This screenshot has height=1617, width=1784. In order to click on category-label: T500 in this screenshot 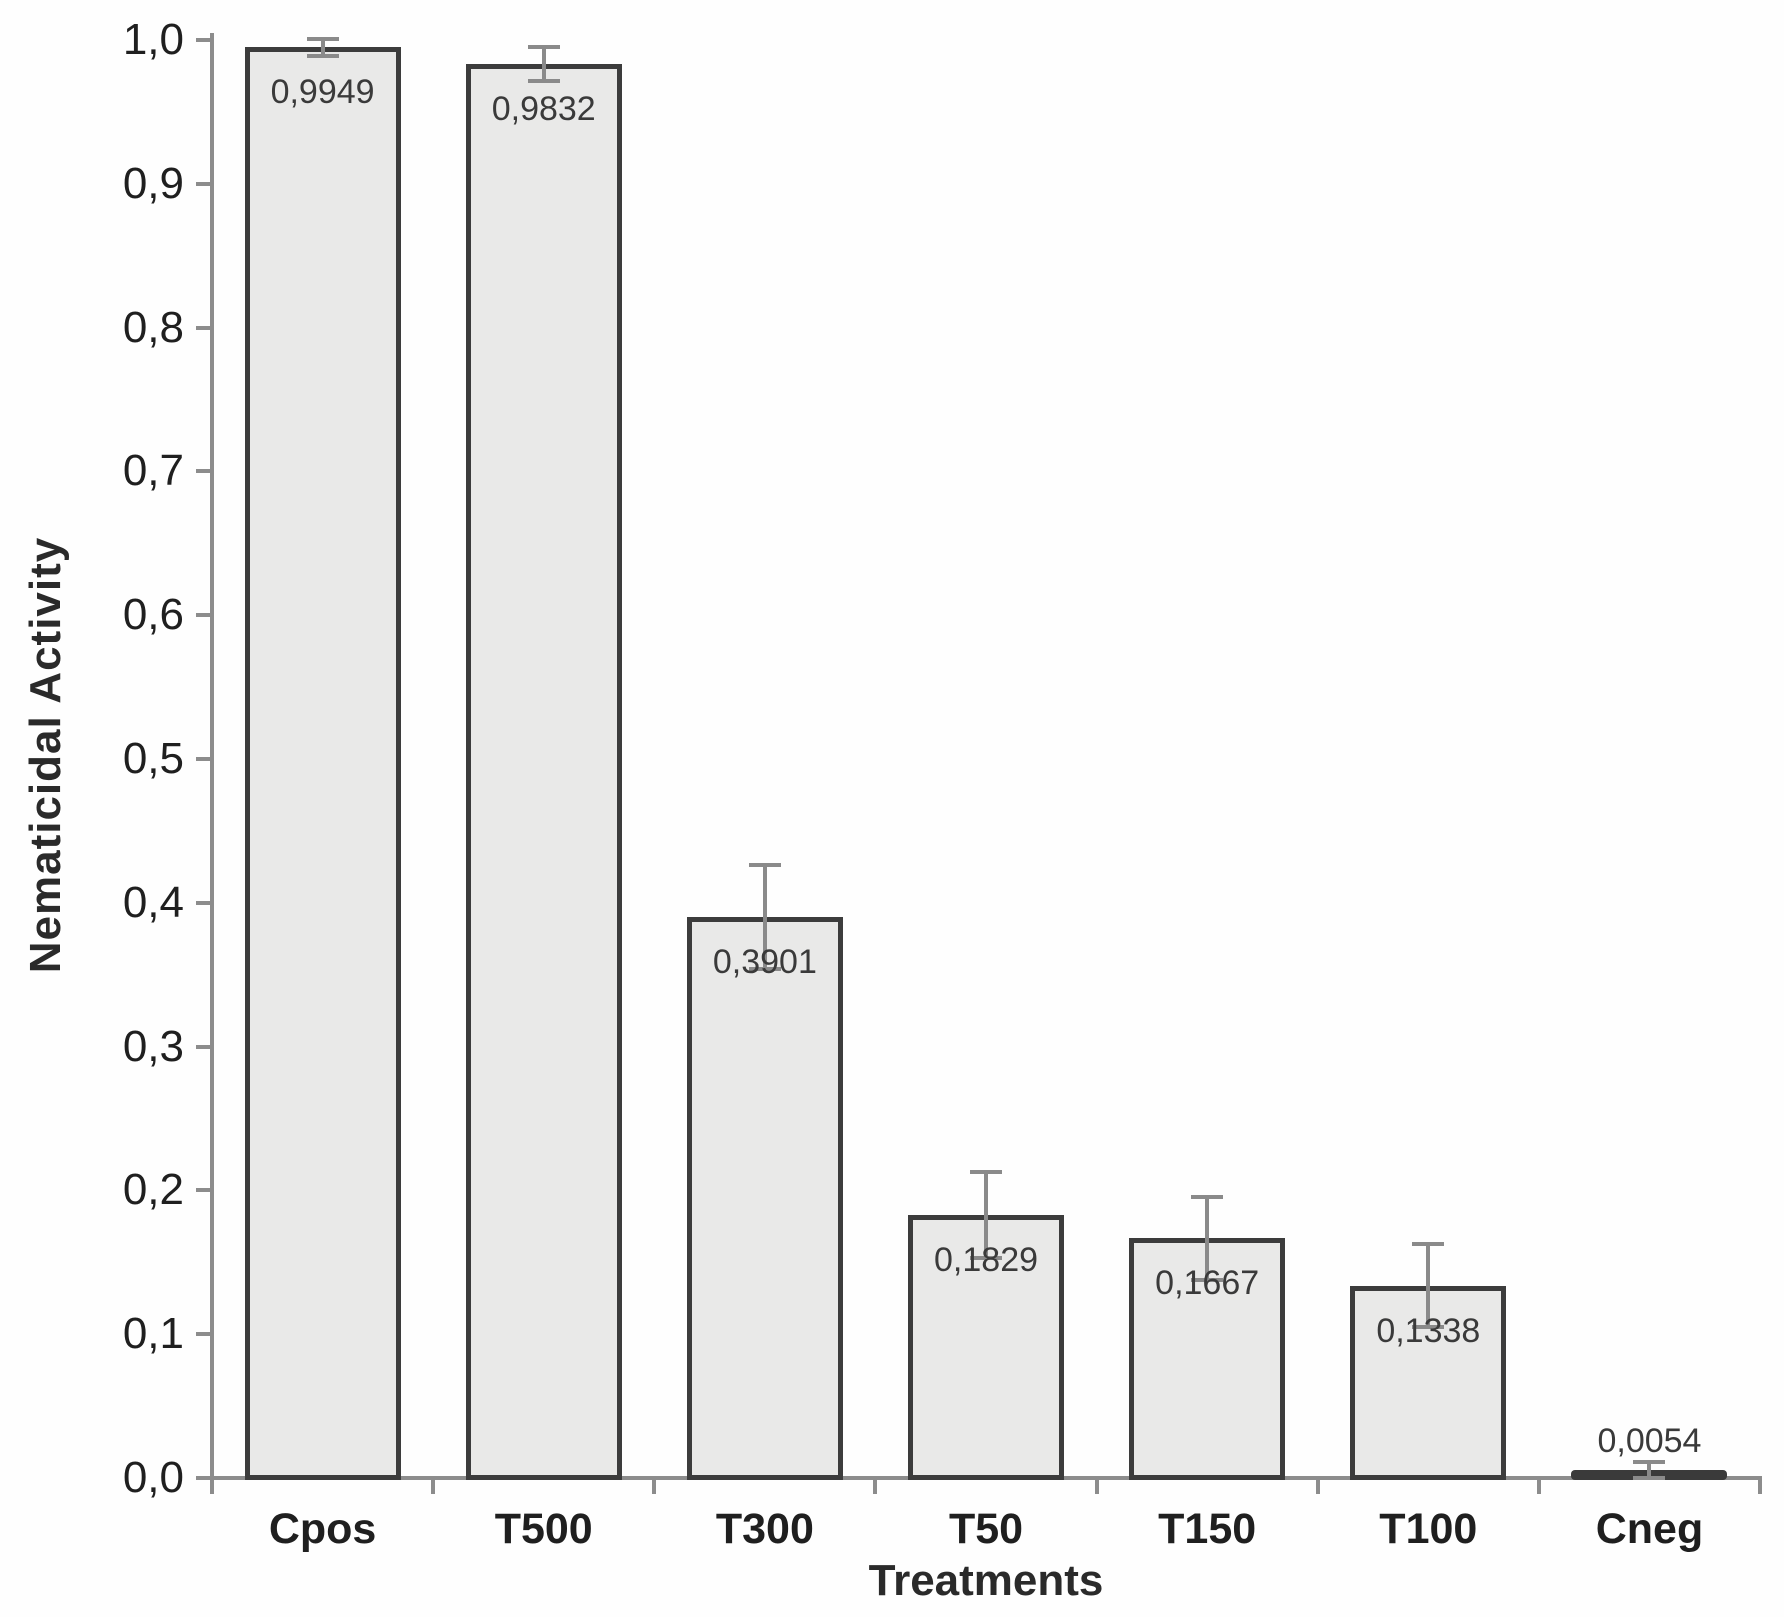, I will do `click(543, 1529)`.